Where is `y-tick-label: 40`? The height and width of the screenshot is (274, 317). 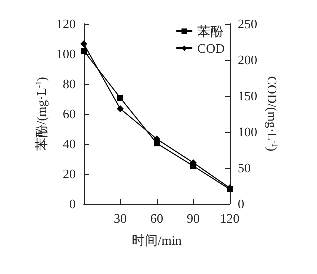
y-tick-label: 40 is located at coordinates (69, 144).